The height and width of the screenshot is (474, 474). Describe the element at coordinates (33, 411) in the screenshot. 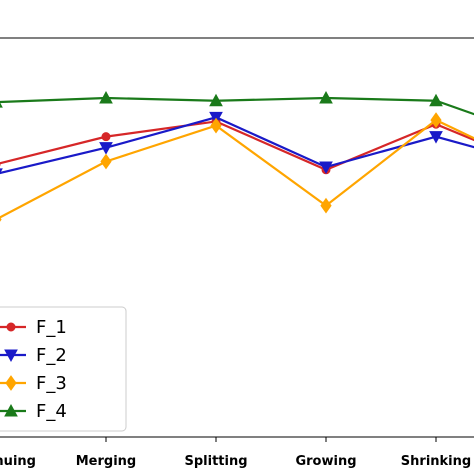

I see `legend-item: F_4` at that location.